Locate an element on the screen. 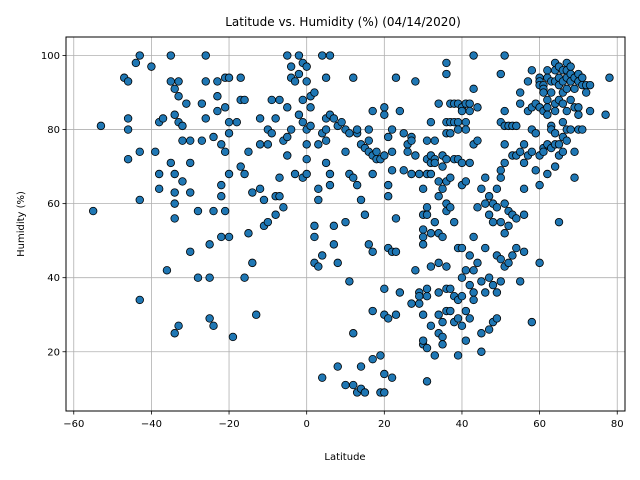 The width and height of the screenshot is (640, 480). x-tick-label: 20 is located at coordinates (384, 424).